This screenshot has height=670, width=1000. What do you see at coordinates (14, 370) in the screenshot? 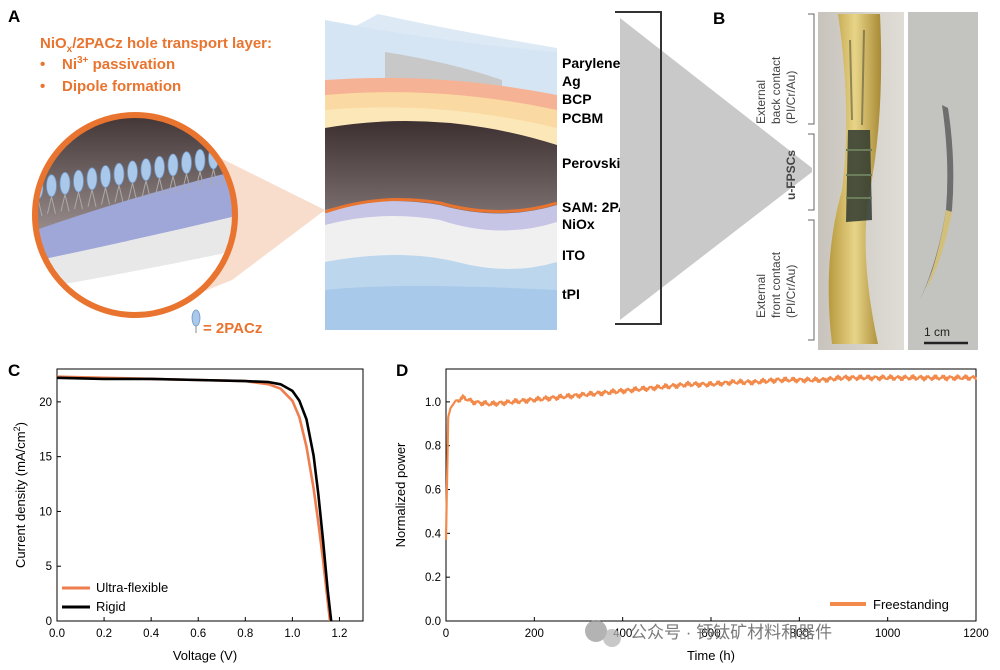
I see `panel-c-letter: C` at bounding box center [14, 370].